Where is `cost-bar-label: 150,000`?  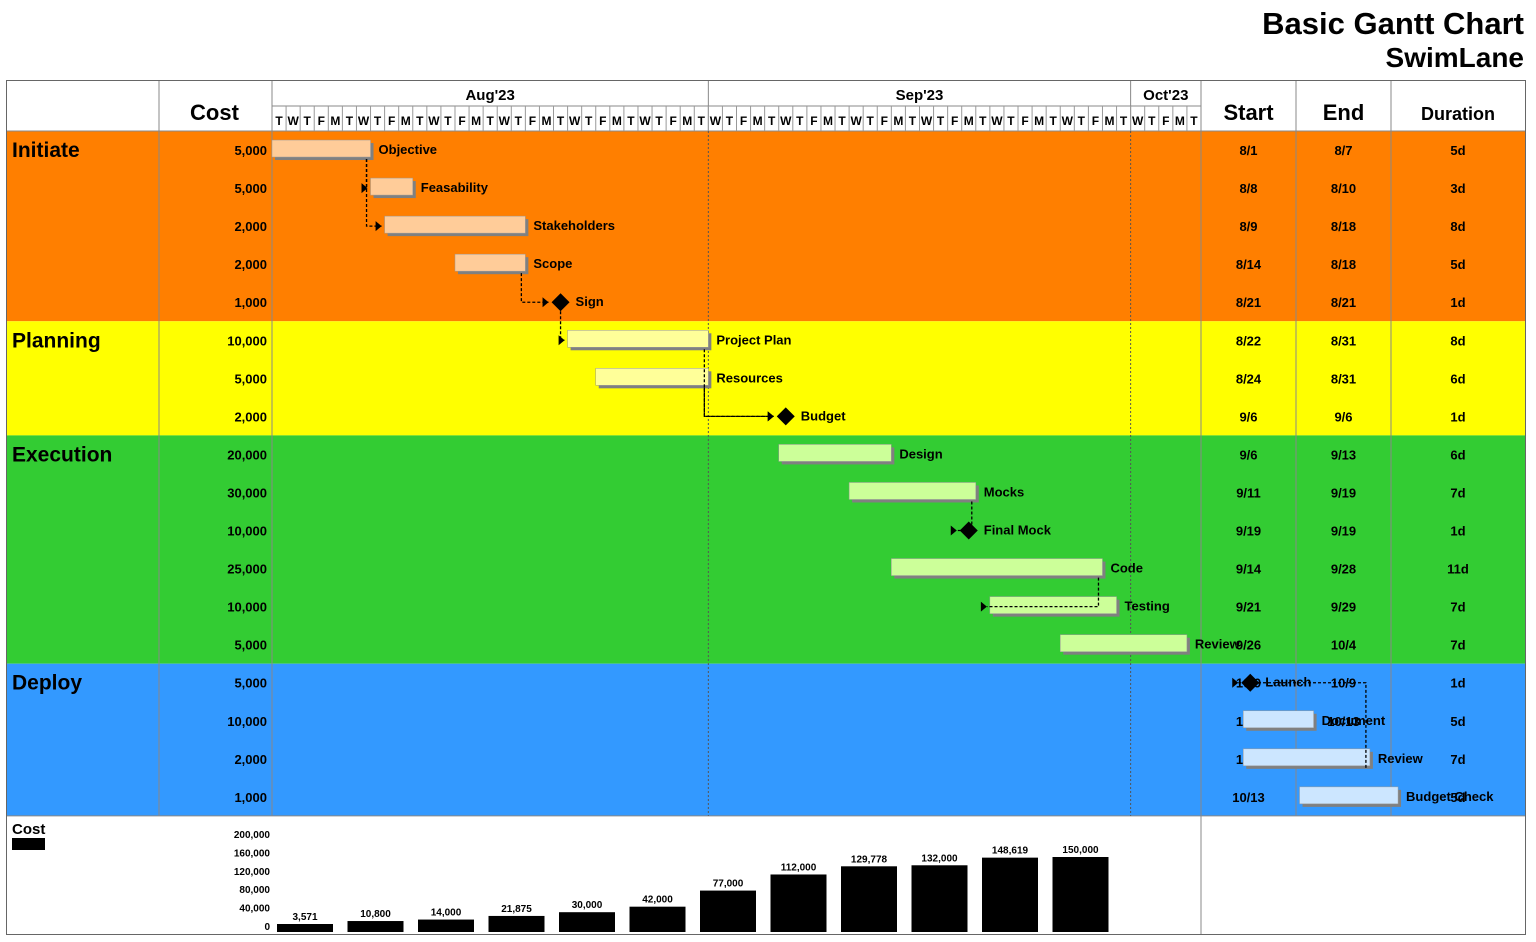 cost-bar-label: 150,000 is located at coordinates (1080, 850).